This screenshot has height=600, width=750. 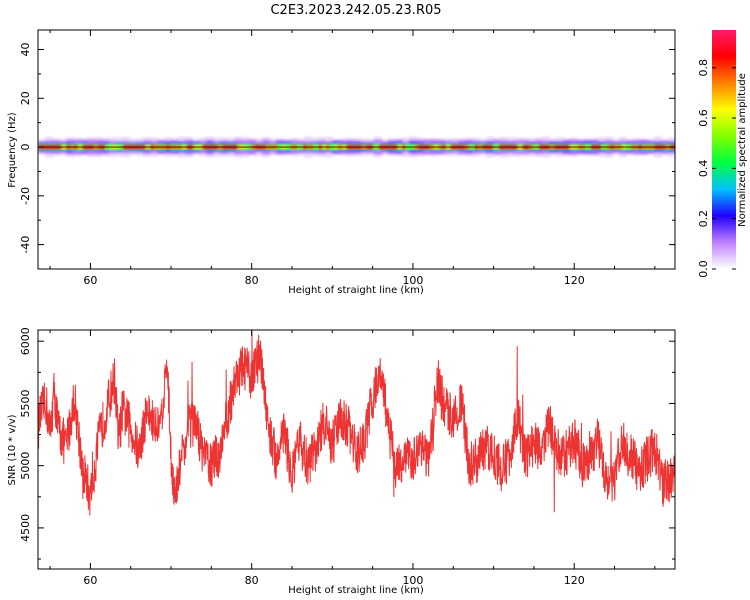 What do you see at coordinates (356, 147) in the screenshot?
I see `spectrogram-band` at bounding box center [356, 147].